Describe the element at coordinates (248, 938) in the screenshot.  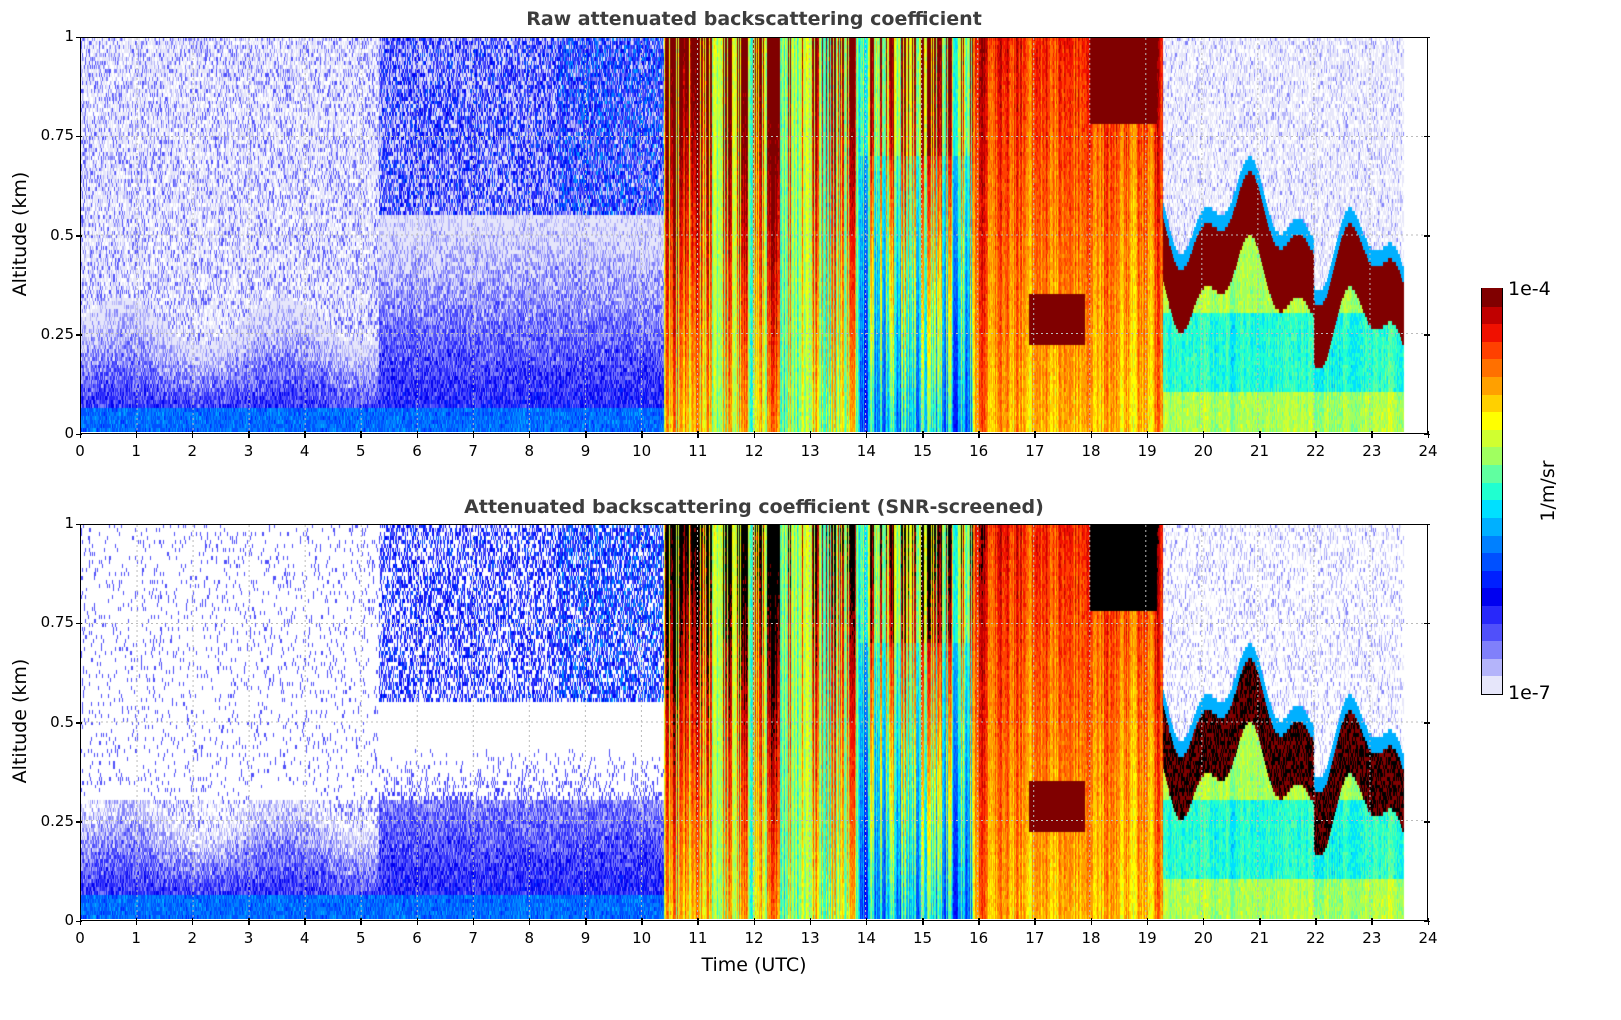
I see `x-tick-label: 3` at that location.